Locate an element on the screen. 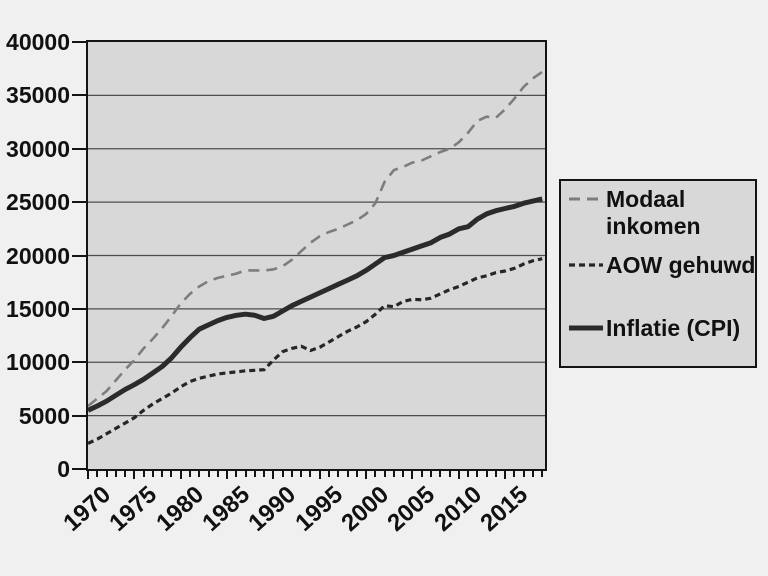  legend-item-modaal-inkomen: Modaal inkomen is located at coordinates (660, 213).